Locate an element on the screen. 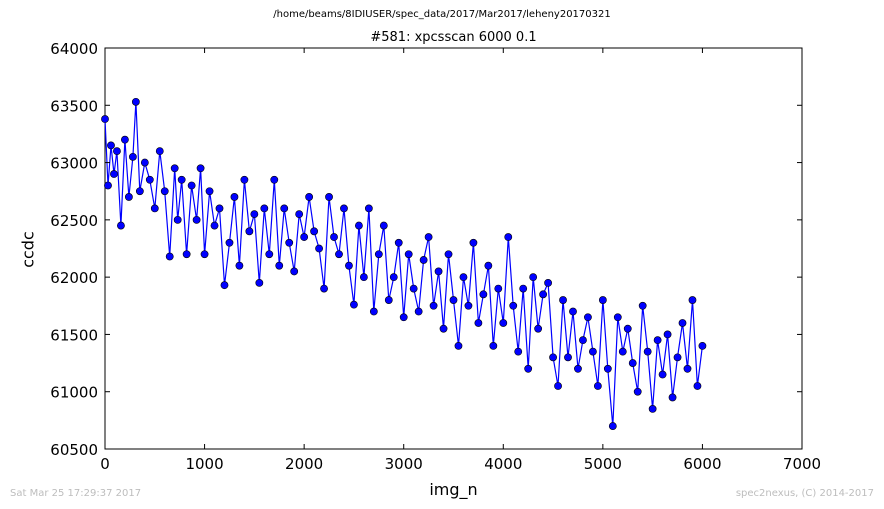 Image resolution: width=884 pixels, height=509 pixels. x-tick-label: 6000 is located at coordinates (702, 464).